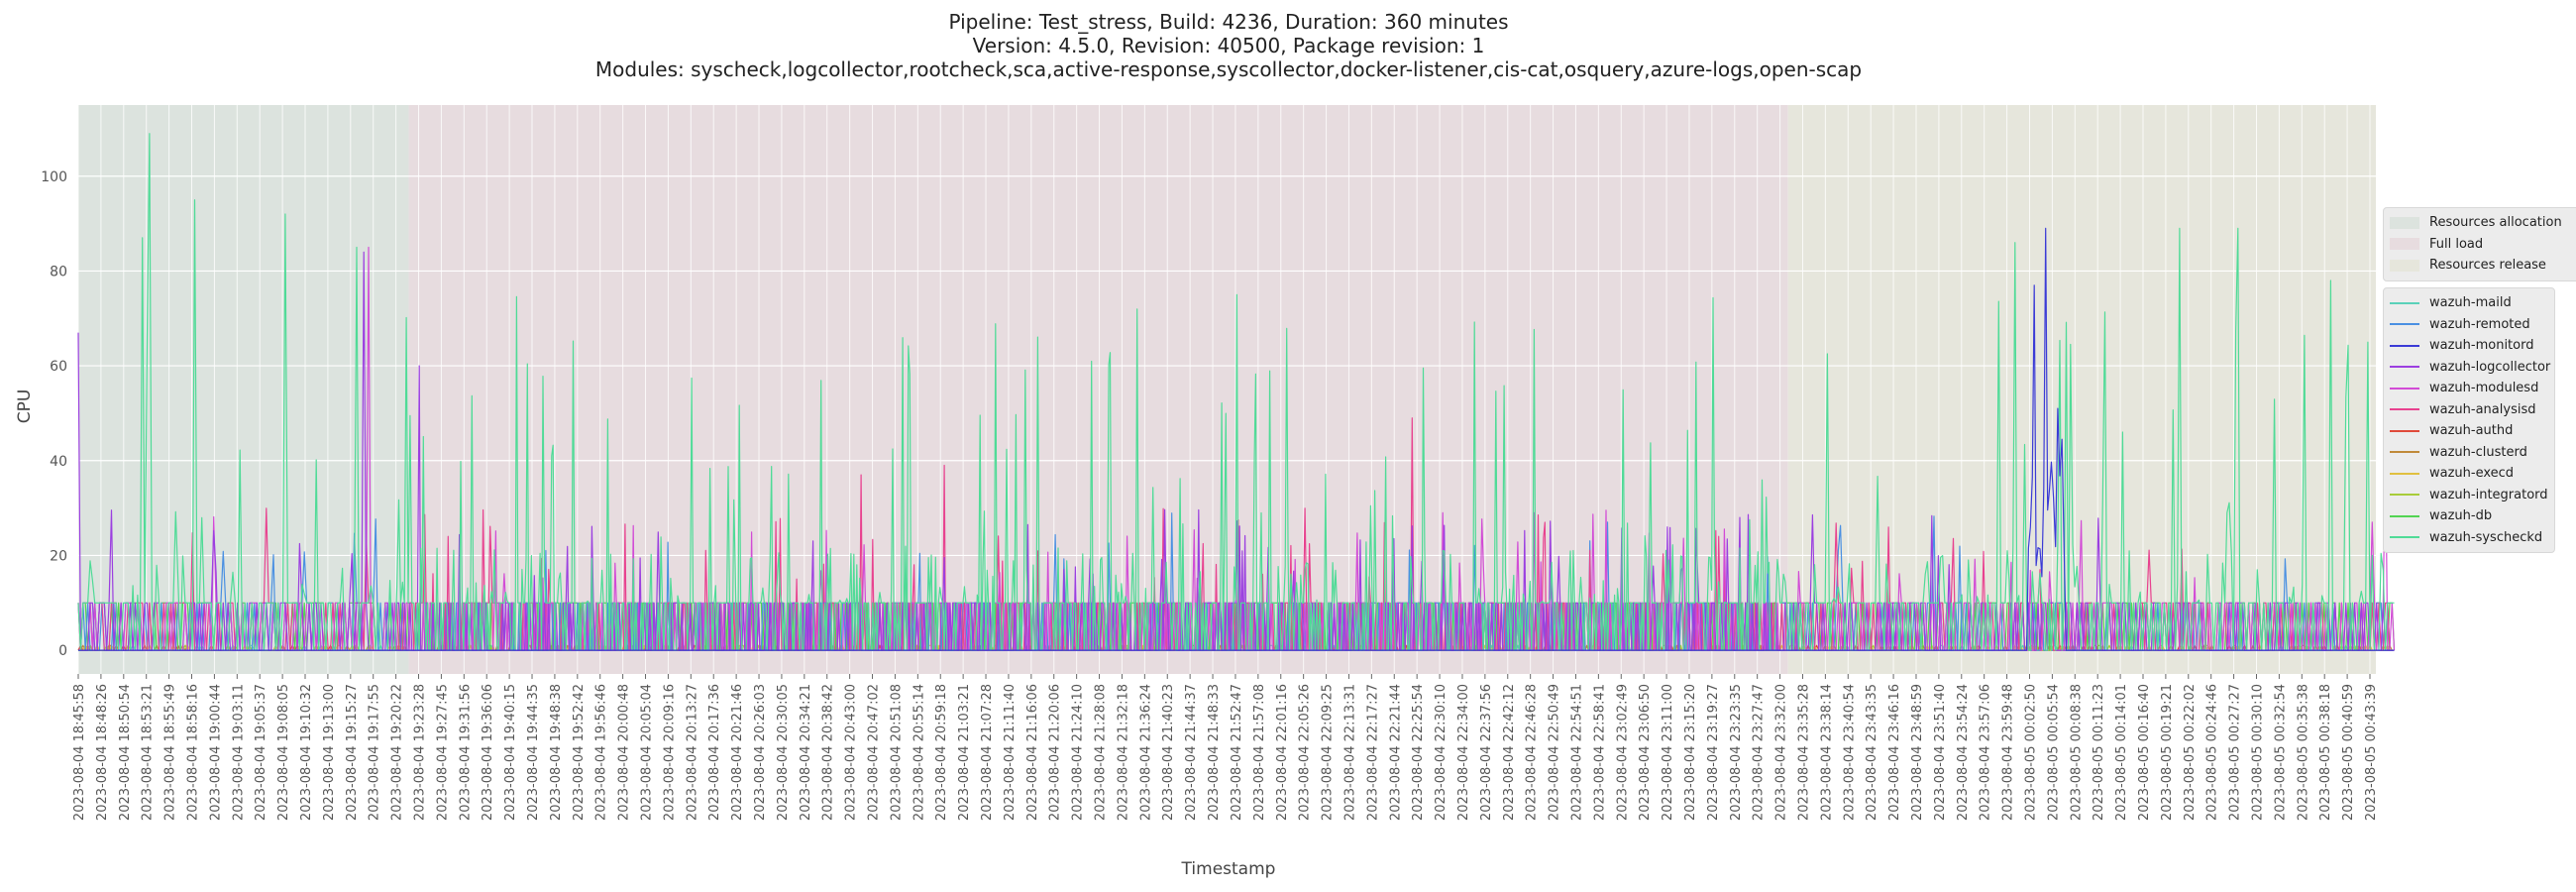 The image size is (2576, 892). What do you see at coordinates (1872, 752) in the screenshot?
I see `x-tick-label-79: 2023-08-04 23:43:35` at bounding box center [1872, 752].